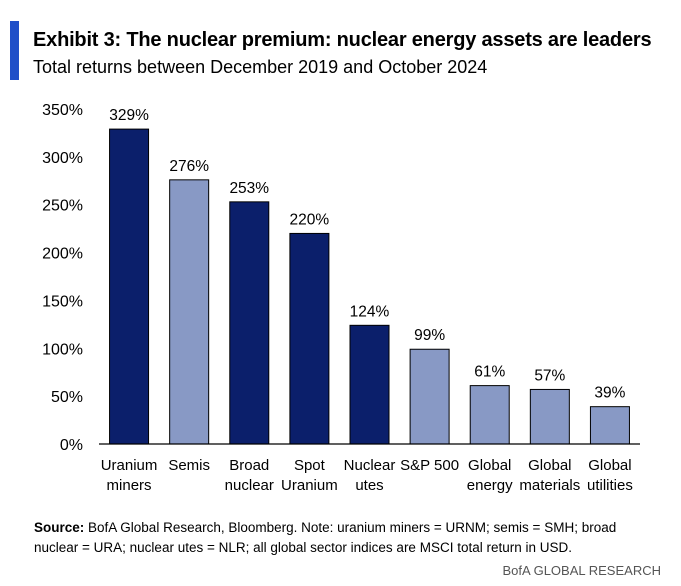 The height and width of the screenshot is (586, 681). Describe the element at coordinates (14, 50) in the screenshot. I see `accent-bar` at that location.